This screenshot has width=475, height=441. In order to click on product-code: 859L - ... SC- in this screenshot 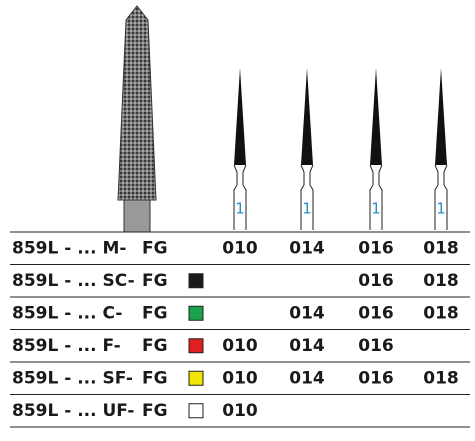, I will do `click(73, 281)`.